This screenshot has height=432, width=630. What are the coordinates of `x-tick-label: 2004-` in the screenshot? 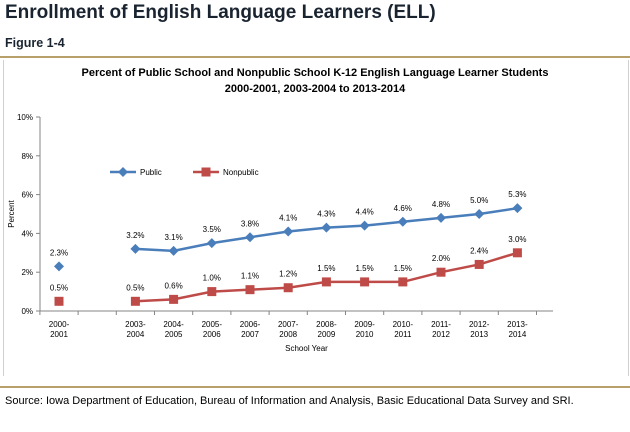 It's located at (173, 324).